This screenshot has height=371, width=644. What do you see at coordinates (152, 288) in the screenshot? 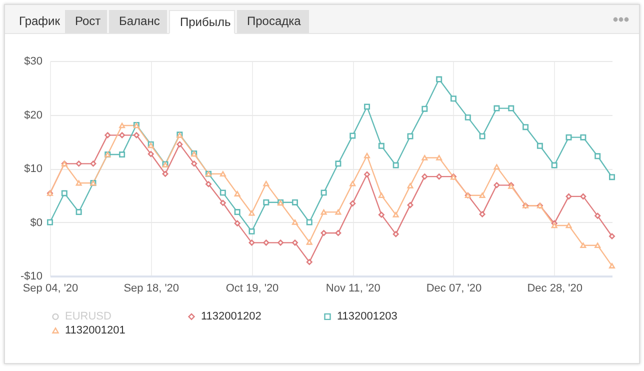
I see `x-tick-label: Sep 18, '20` at bounding box center [152, 288].